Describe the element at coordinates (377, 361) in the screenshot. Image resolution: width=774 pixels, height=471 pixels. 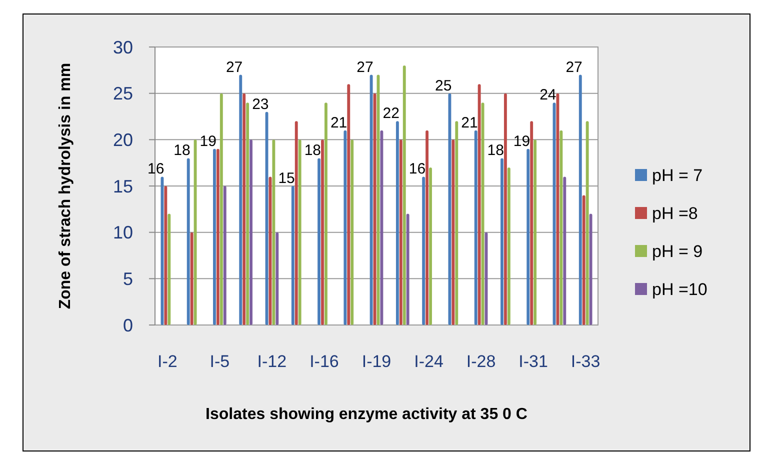
I see `x-tick-label: I-19` at that location.